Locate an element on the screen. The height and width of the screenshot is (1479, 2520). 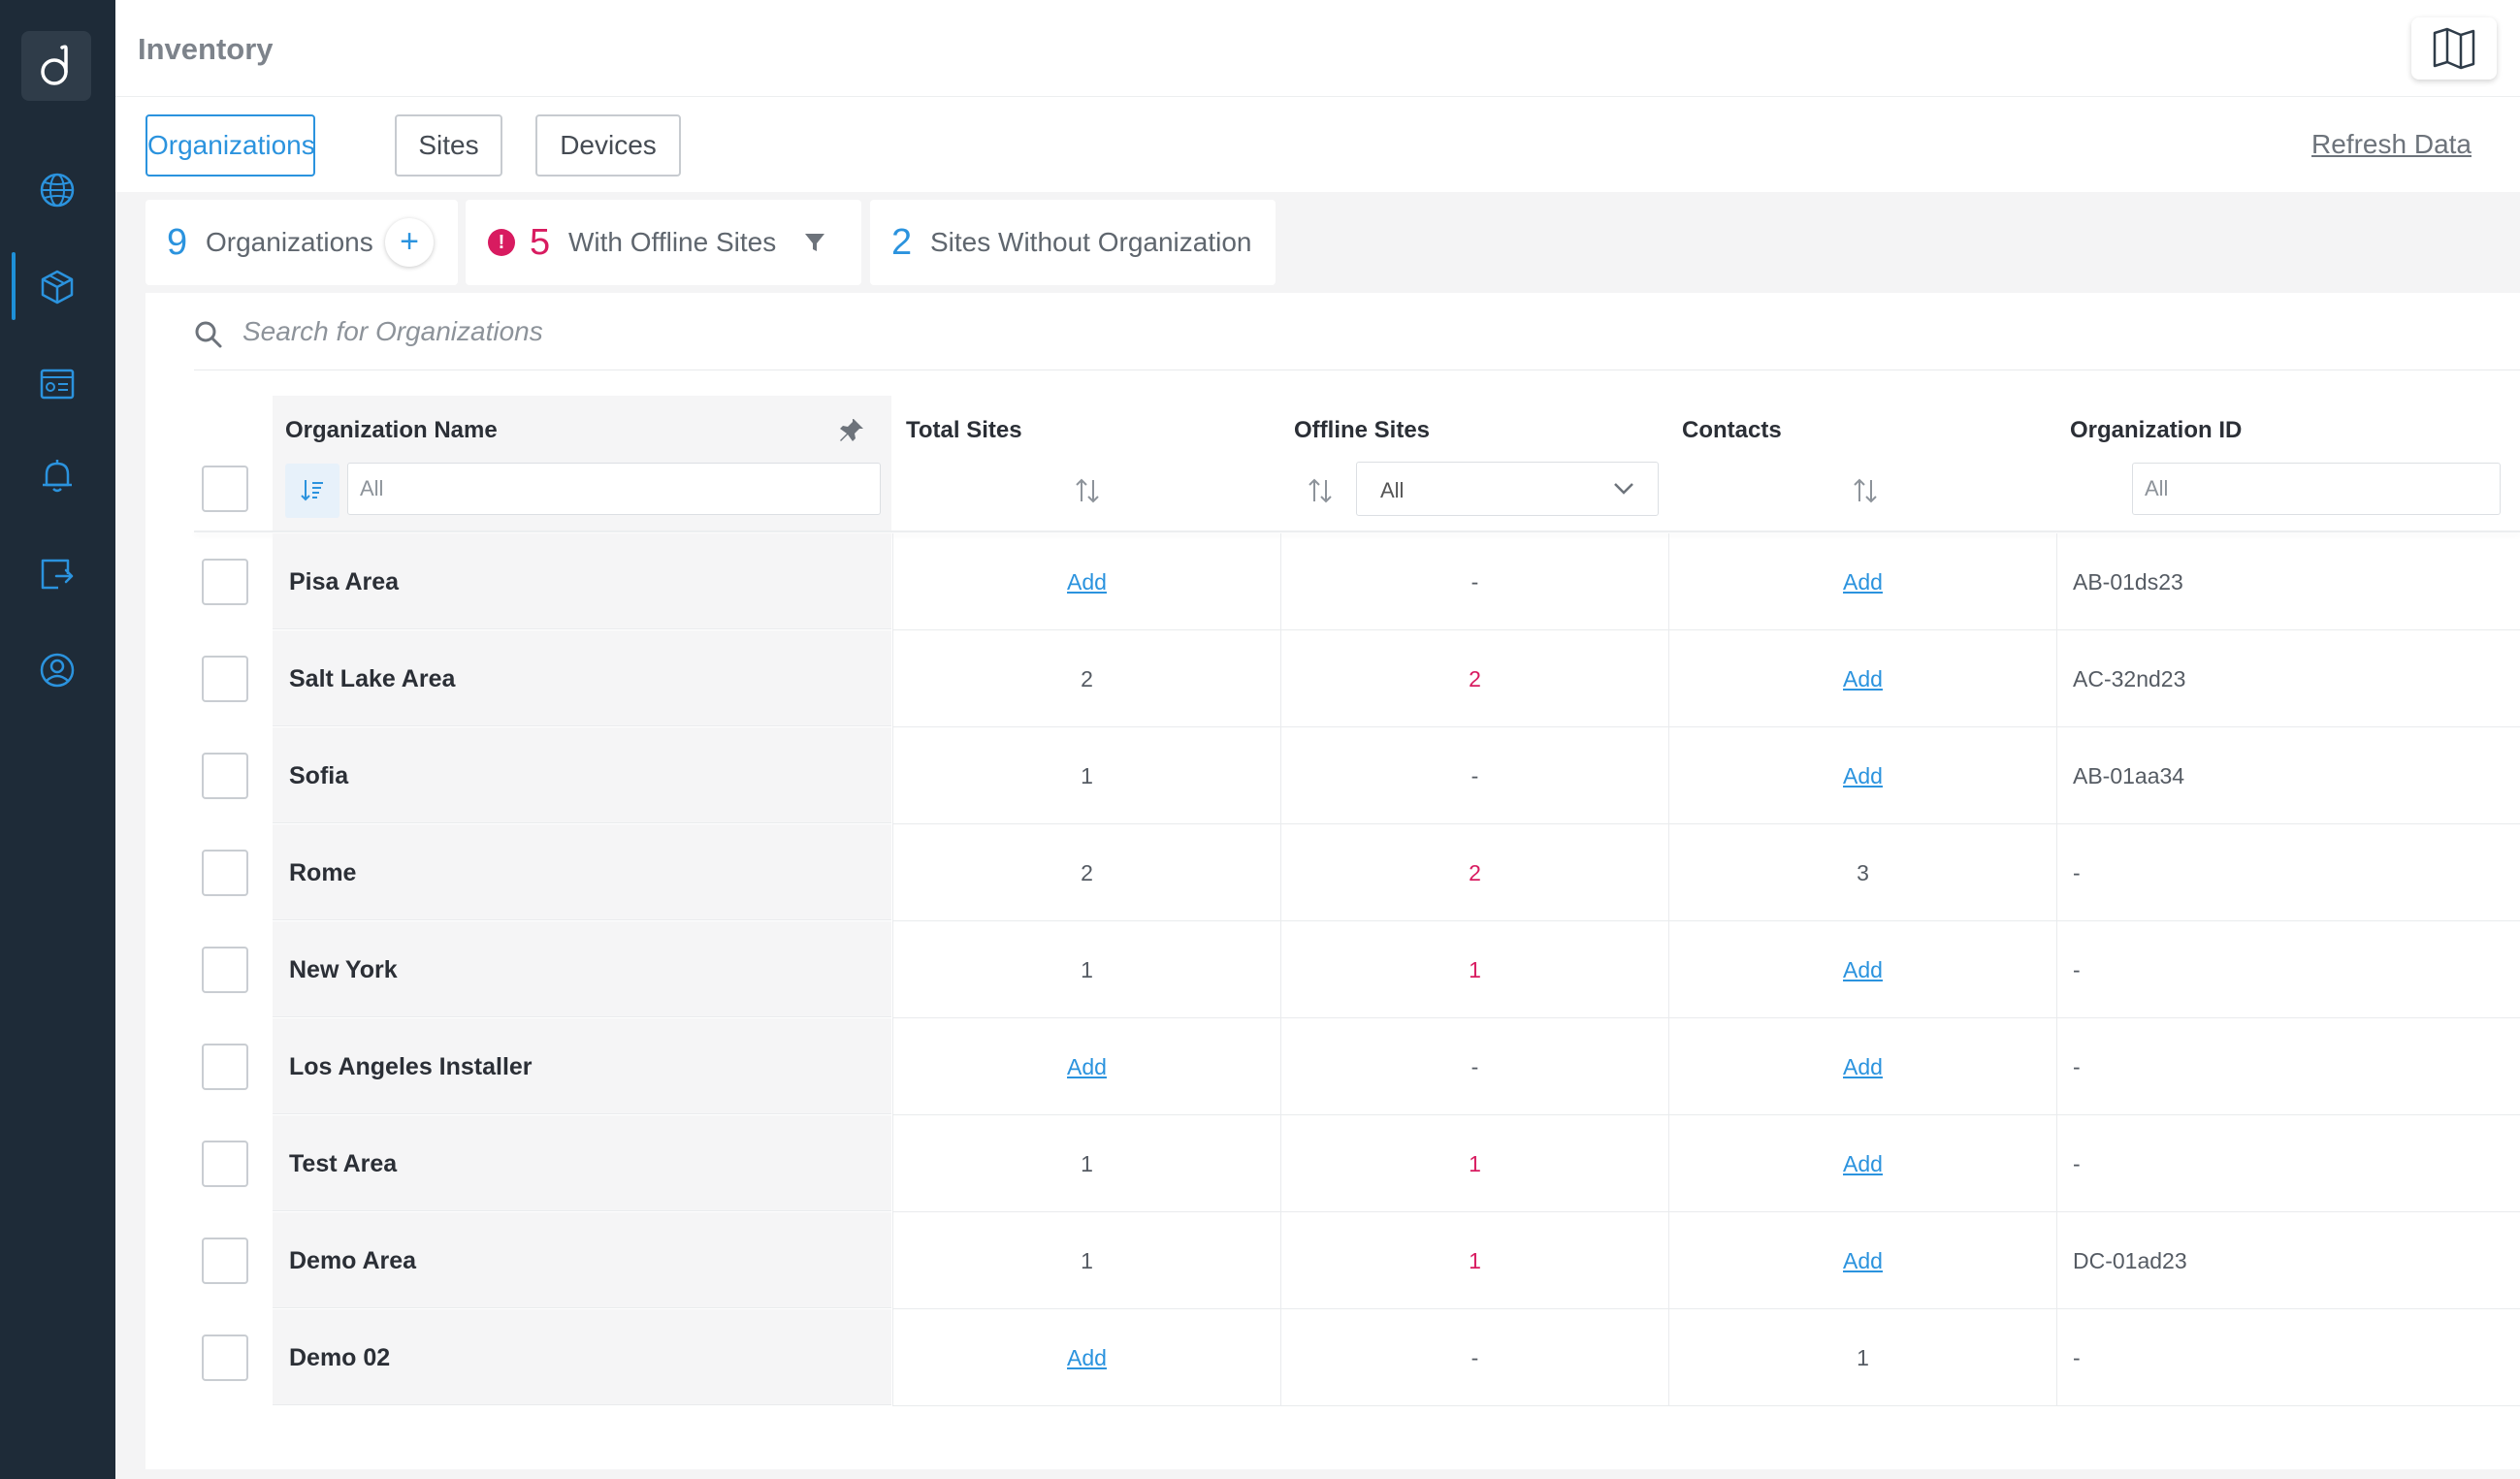
organization-id-value: AB-01ds23 is located at coordinates (2128, 582).